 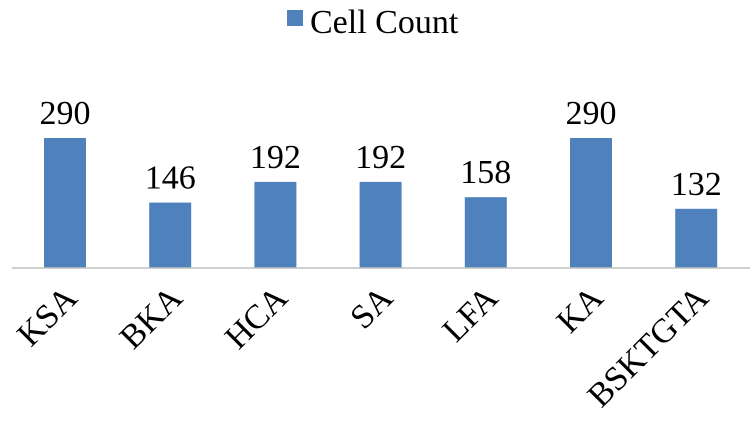 I want to click on bar-sa, so click(x=380, y=224).